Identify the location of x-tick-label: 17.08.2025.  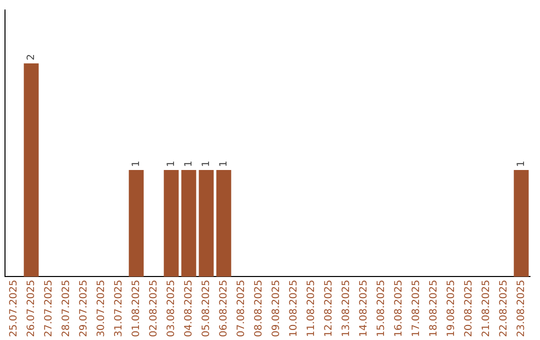
(416, 309).